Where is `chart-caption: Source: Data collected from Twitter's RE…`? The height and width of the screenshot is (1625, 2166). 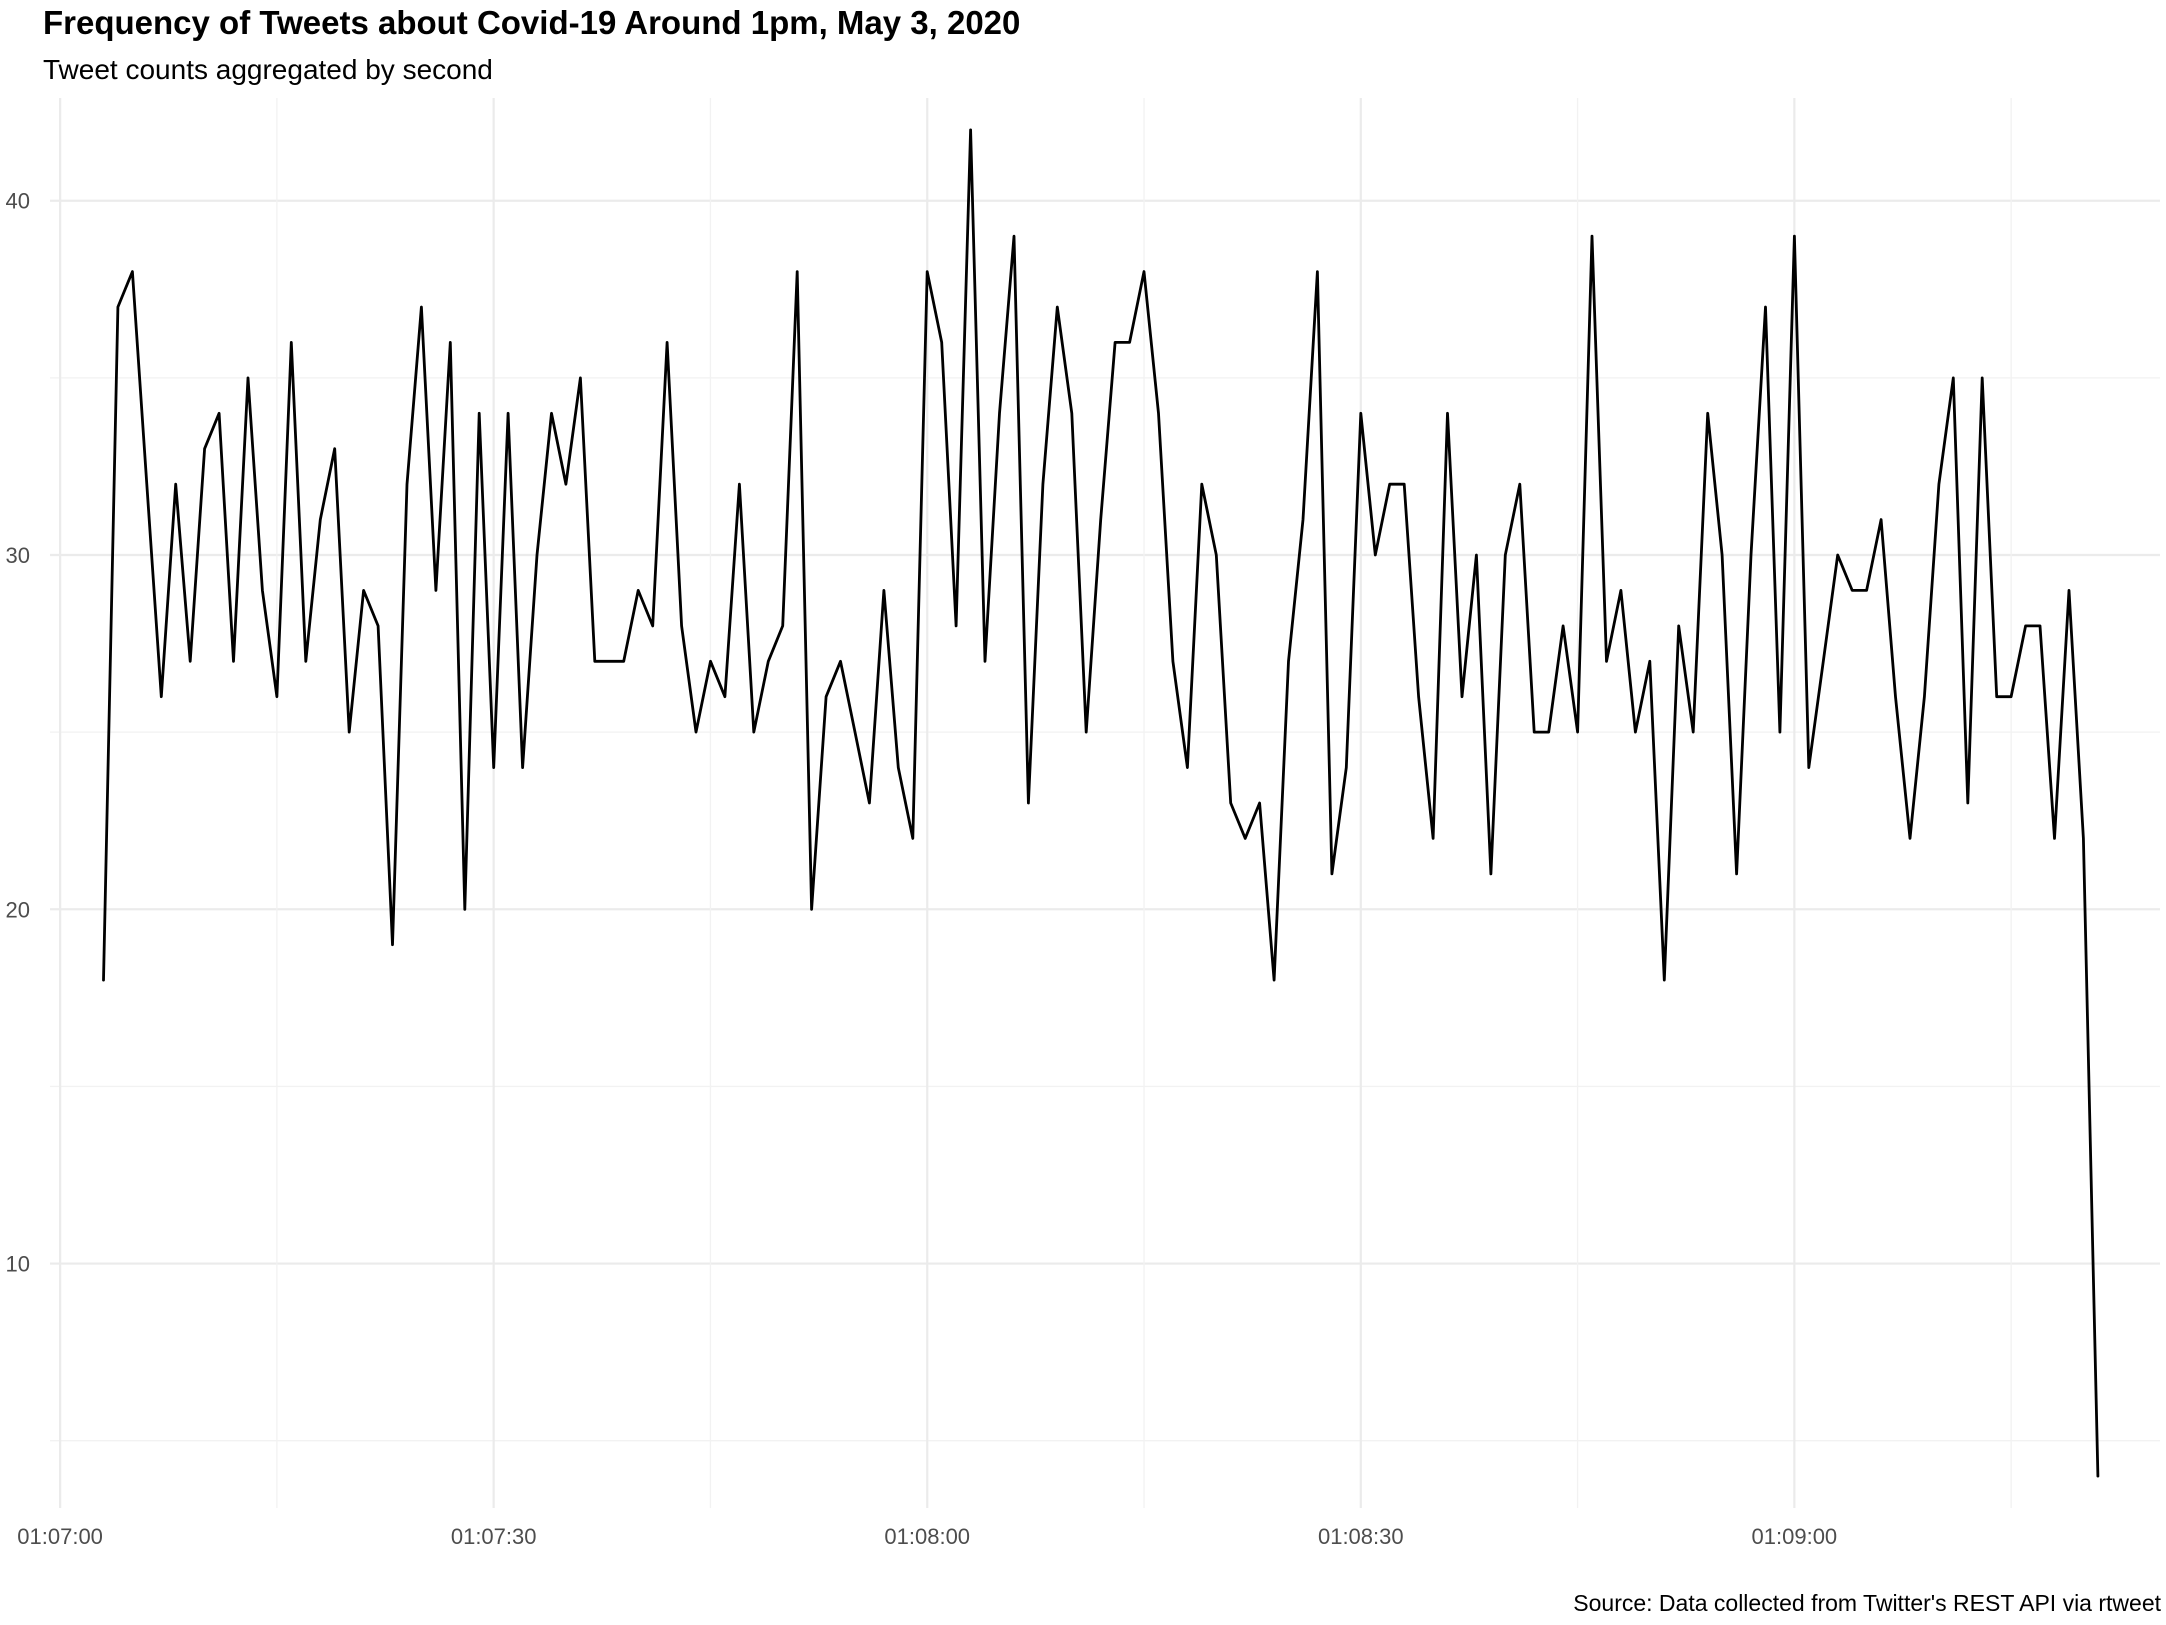
chart-caption: Source: Data collected from Twitter's RE… is located at coordinates (1867, 1603).